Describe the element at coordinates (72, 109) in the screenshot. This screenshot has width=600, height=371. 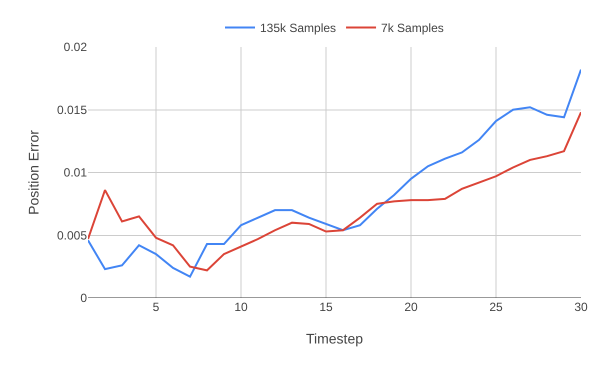
I see `y-tick-label: 0.015` at that location.